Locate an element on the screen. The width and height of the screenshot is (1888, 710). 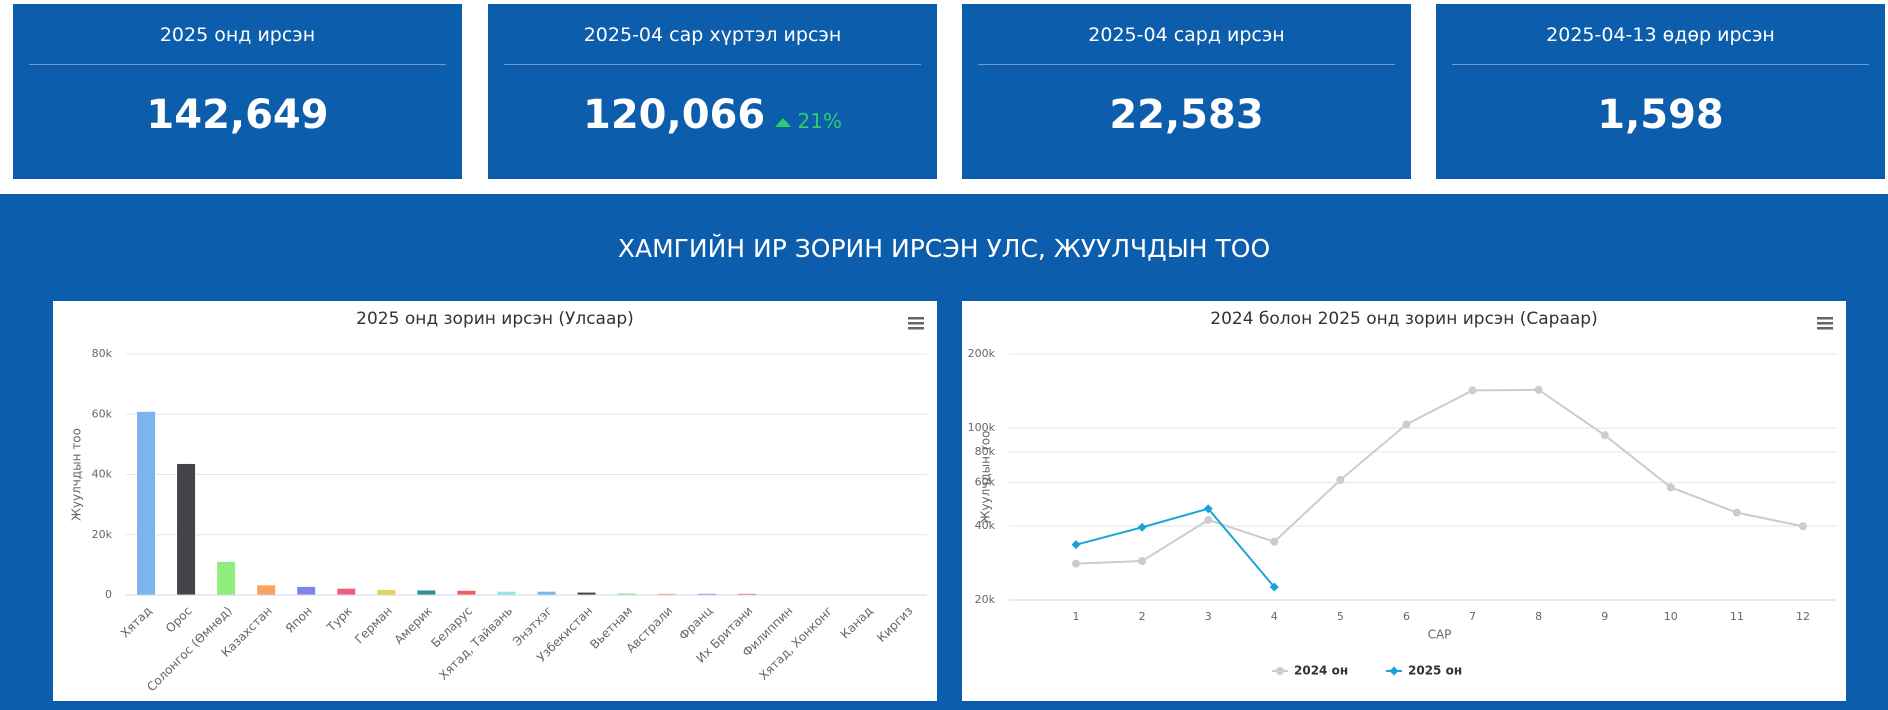
legend-label: 2024 он is located at coordinates (1321, 671).